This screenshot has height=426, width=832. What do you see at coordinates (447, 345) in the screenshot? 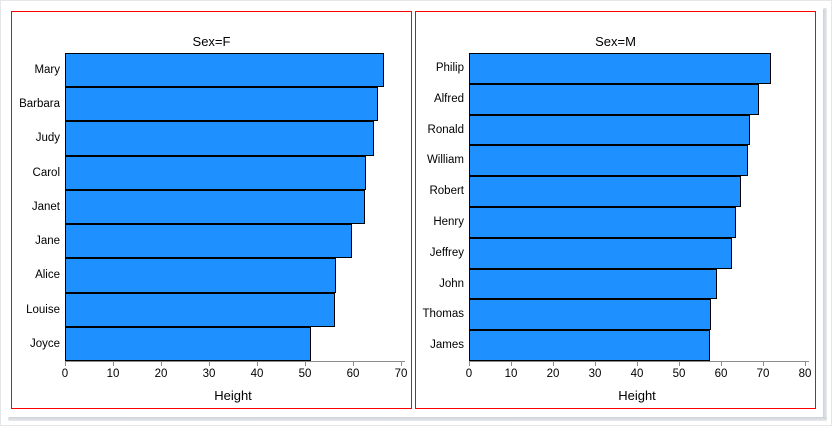
I see `category-label-james: James` at bounding box center [447, 345].